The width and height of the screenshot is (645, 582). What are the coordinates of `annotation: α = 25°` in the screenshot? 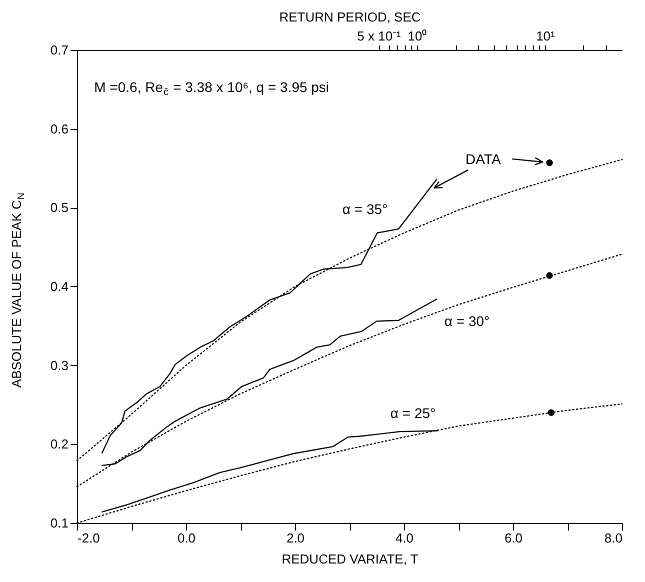 It's located at (413, 413).